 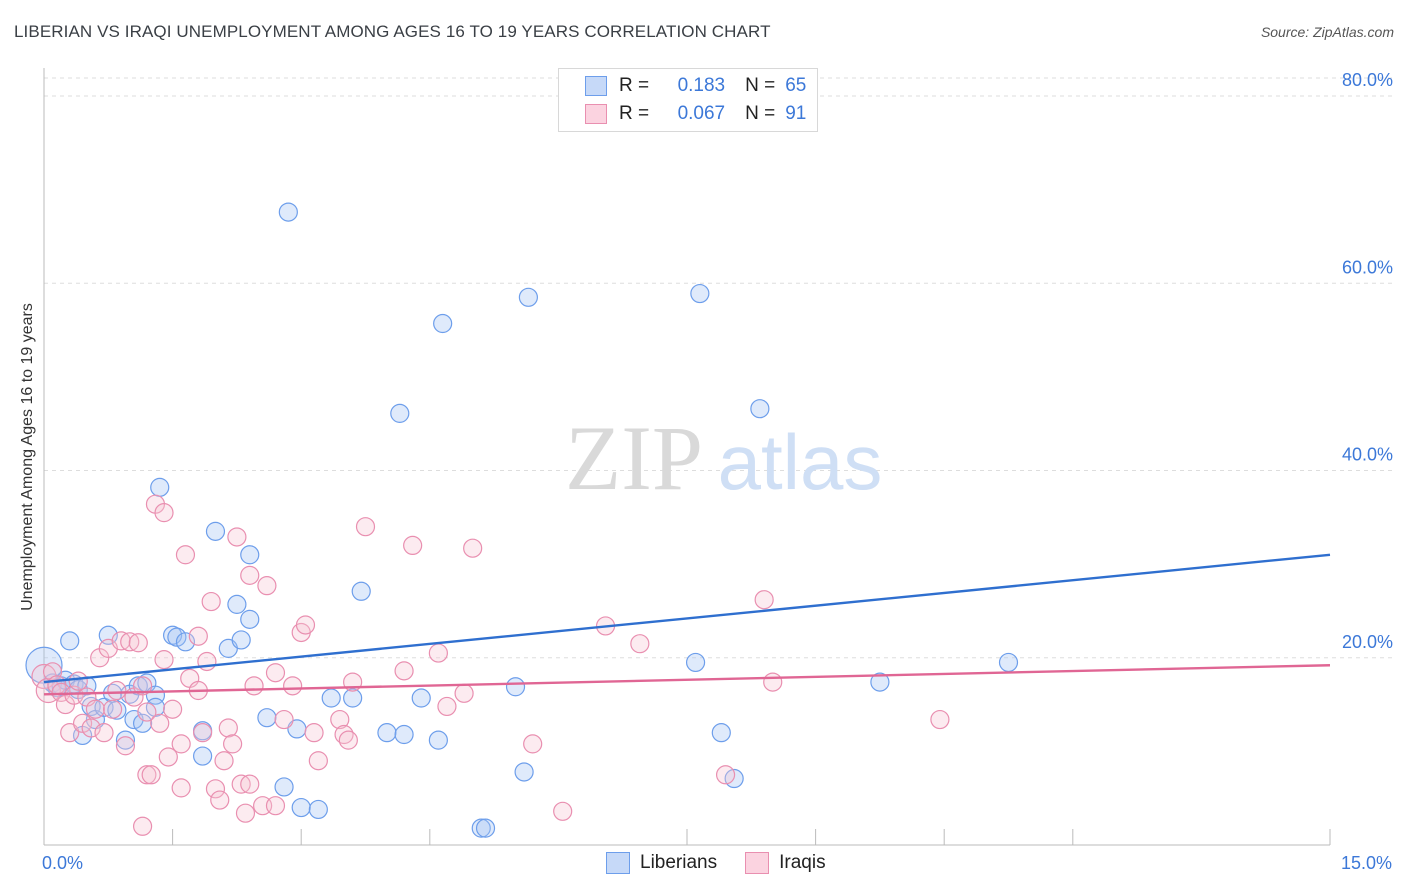 I want to click on legend-n-value: 91, so click(x=796, y=113).